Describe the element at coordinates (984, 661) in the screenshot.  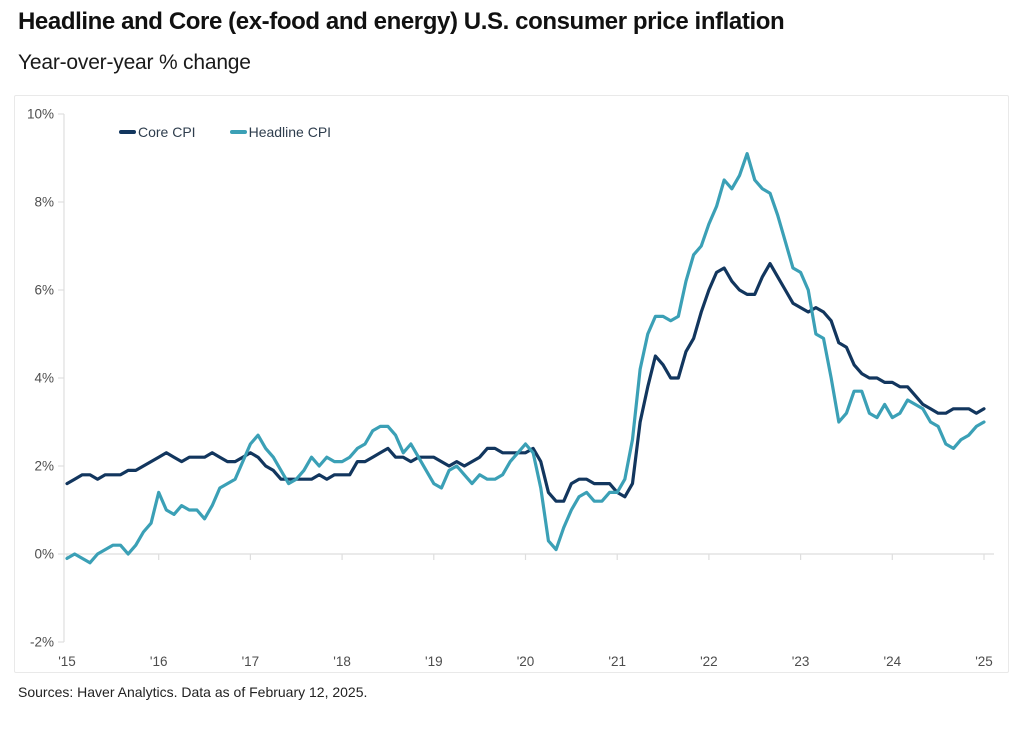
I see `x-tick-label: '25` at that location.